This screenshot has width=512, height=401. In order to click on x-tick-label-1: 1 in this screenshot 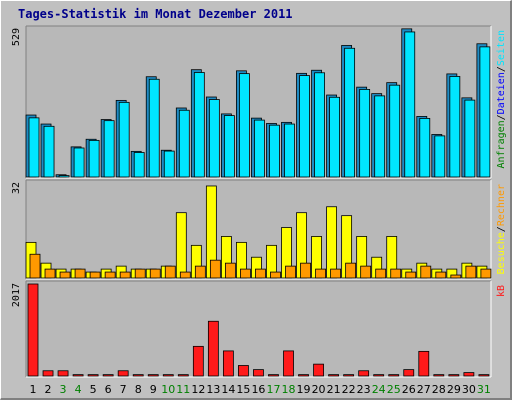, I will do `click(33, 389)`.